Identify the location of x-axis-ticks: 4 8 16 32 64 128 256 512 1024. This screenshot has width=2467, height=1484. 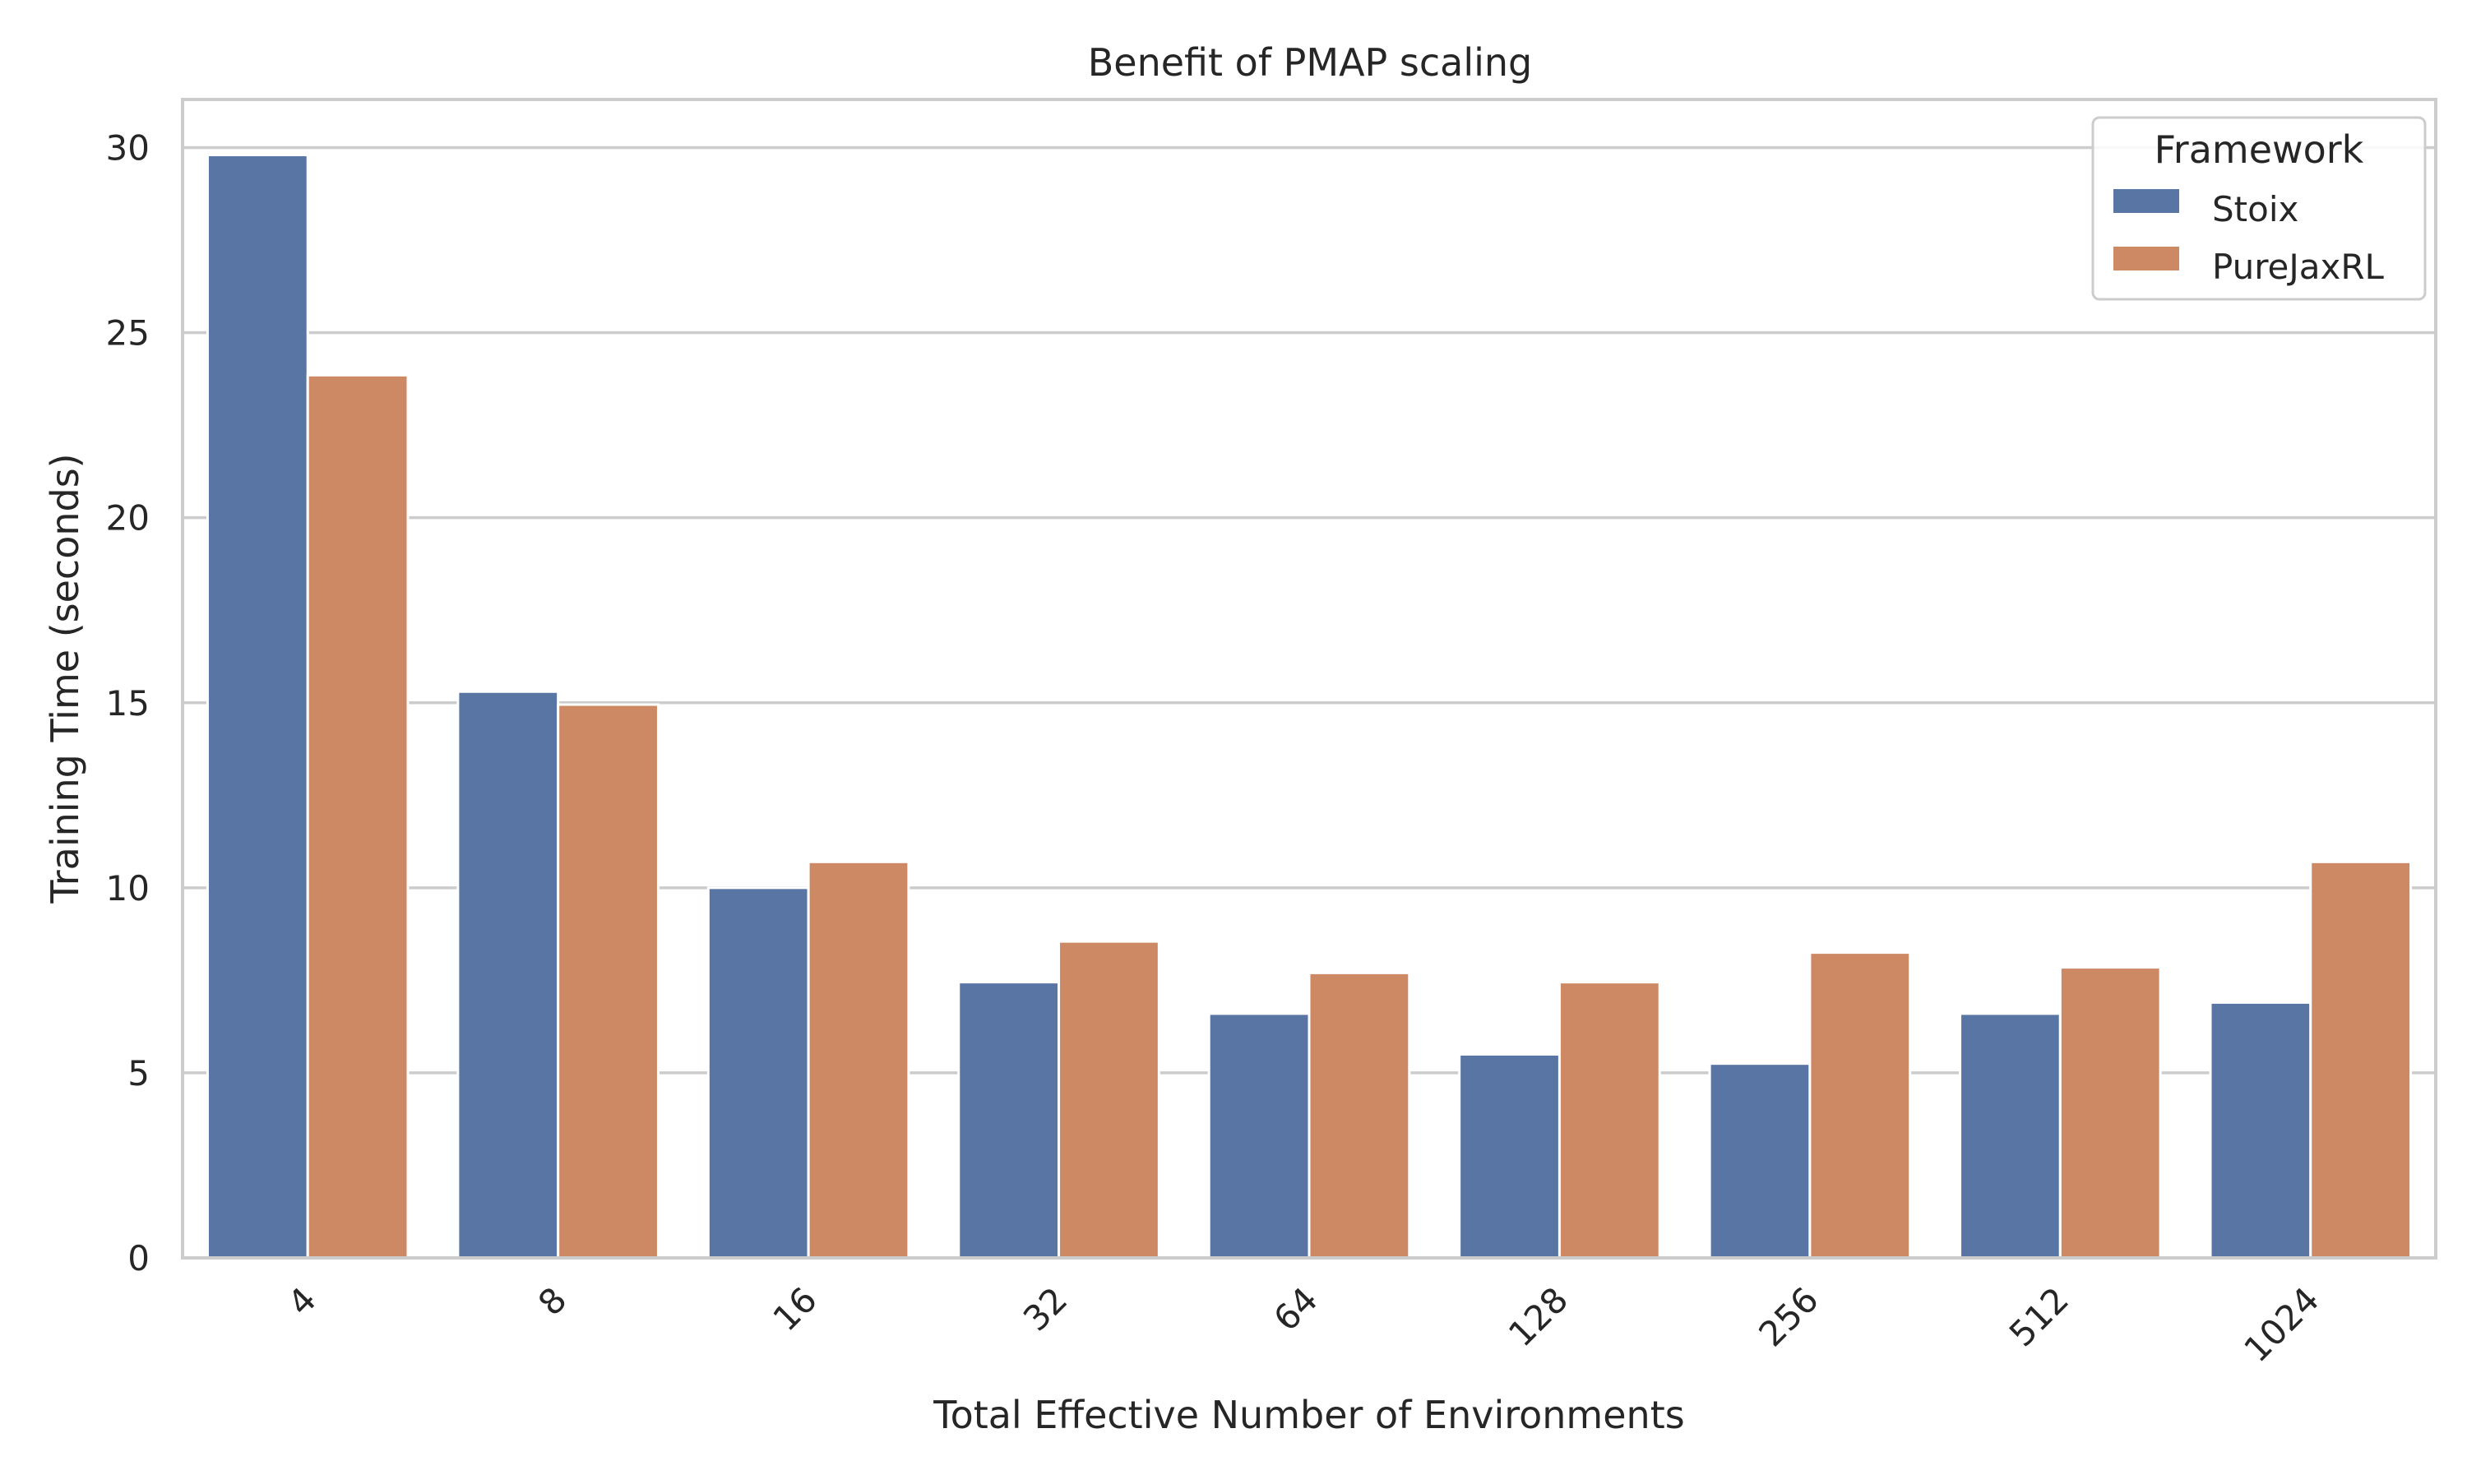
(1303, 1325).